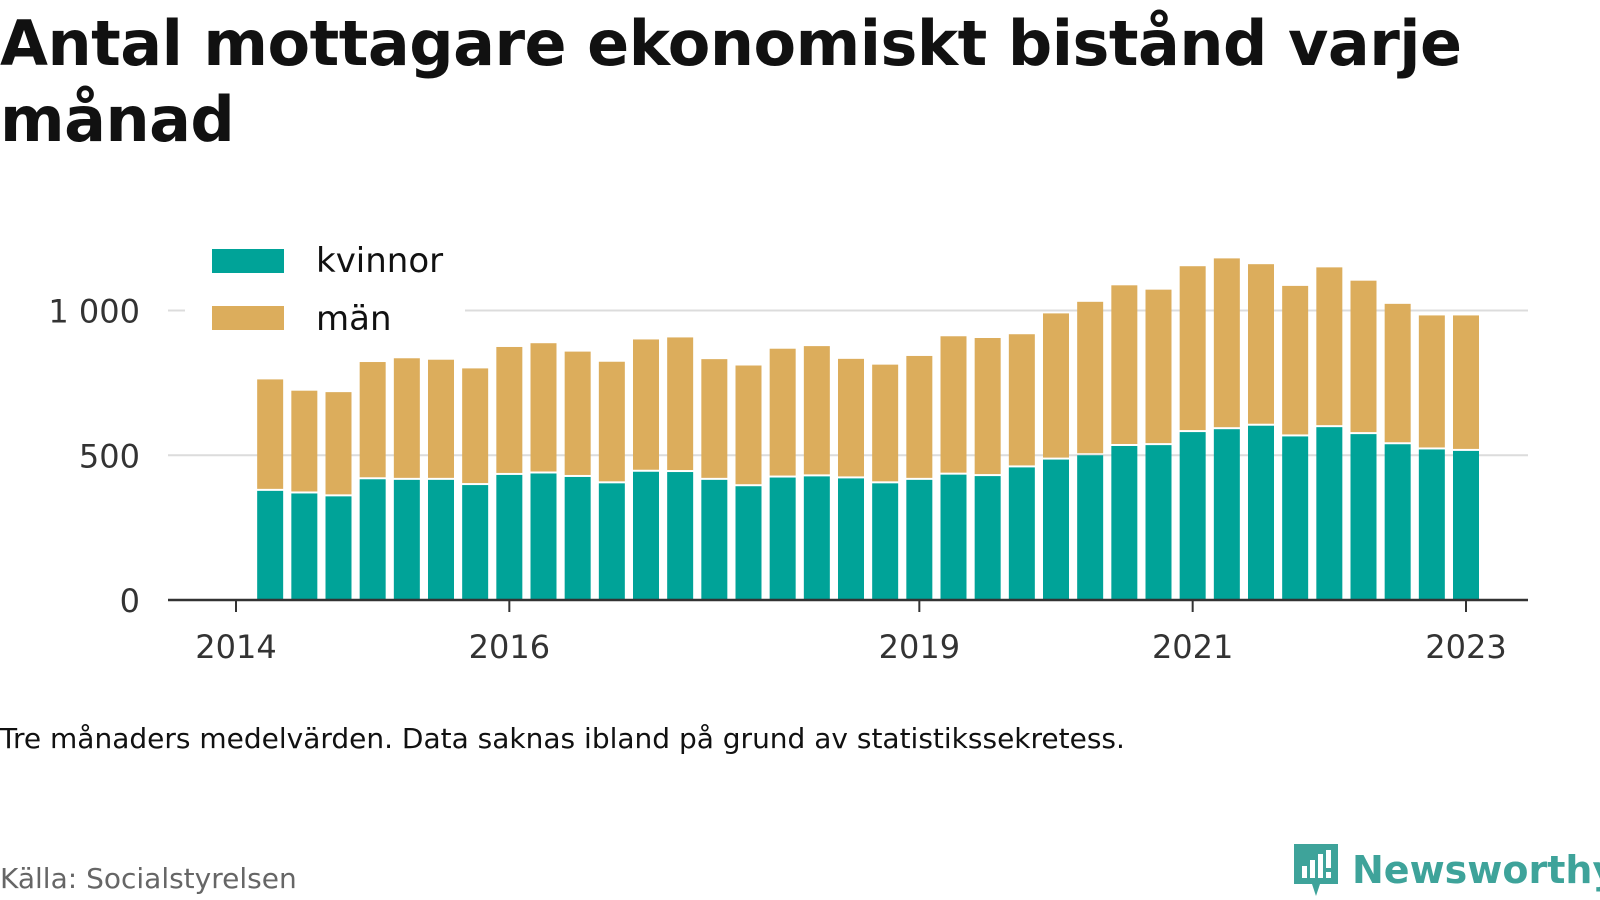 The width and height of the screenshot is (1600, 900). I want to click on brand-name: Newsworthy, so click(1476, 870).